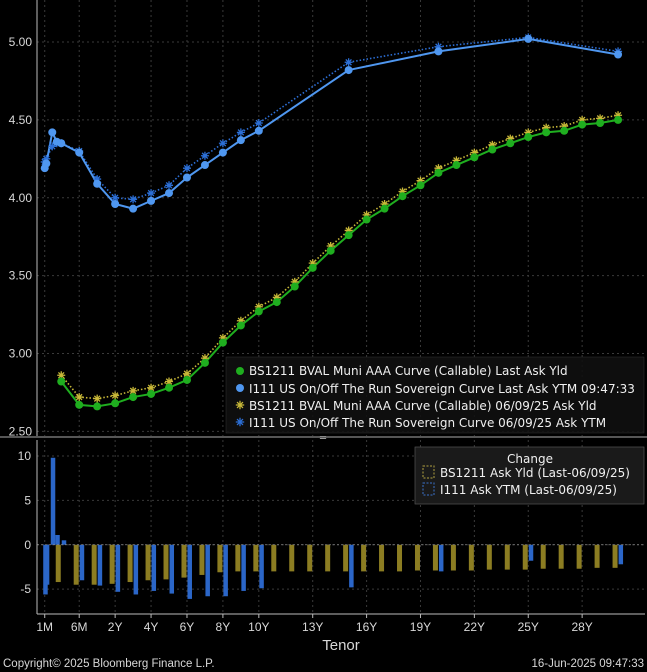 The height and width of the screenshot is (672, 647). What do you see at coordinates (366, 627) in the screenshot?
I see `x-tick-label: 16Y` at bounding box center [366, 627].